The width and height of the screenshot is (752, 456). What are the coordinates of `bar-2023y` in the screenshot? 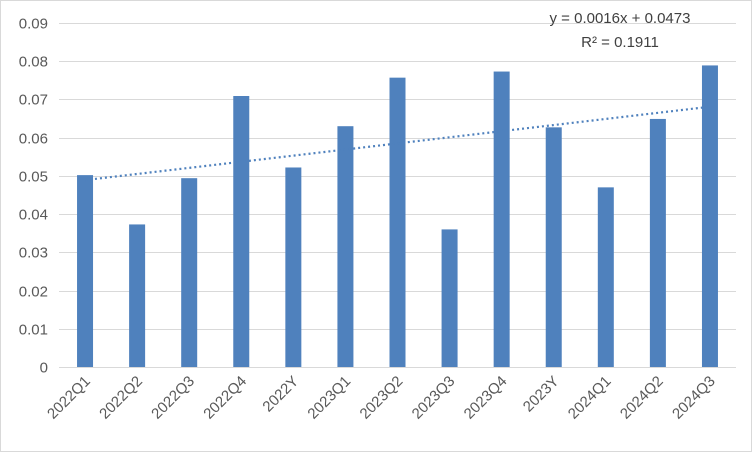 It's located at (553, 247).